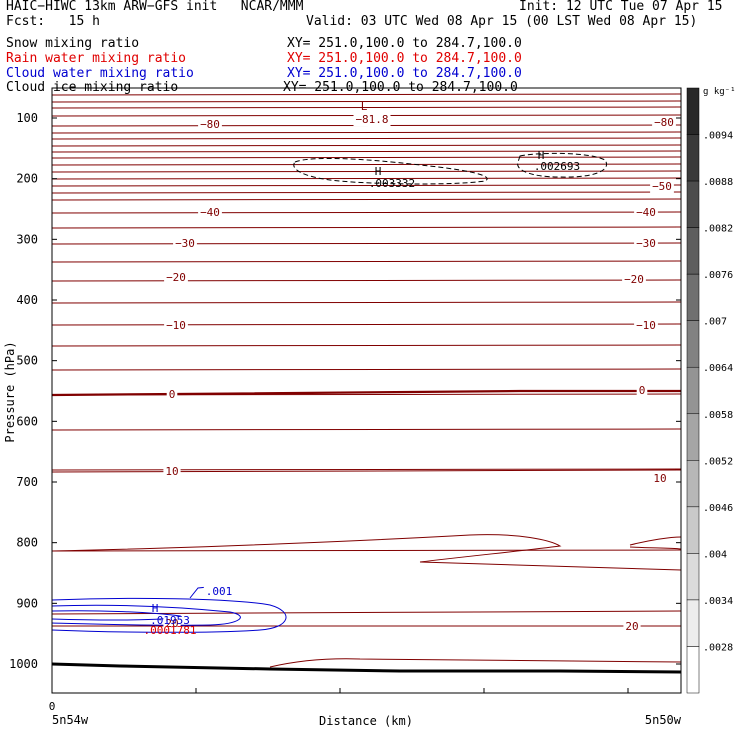 This screenshot has height=740, width=740. I want to click on colorbar-label: .004, so click(715, 554).